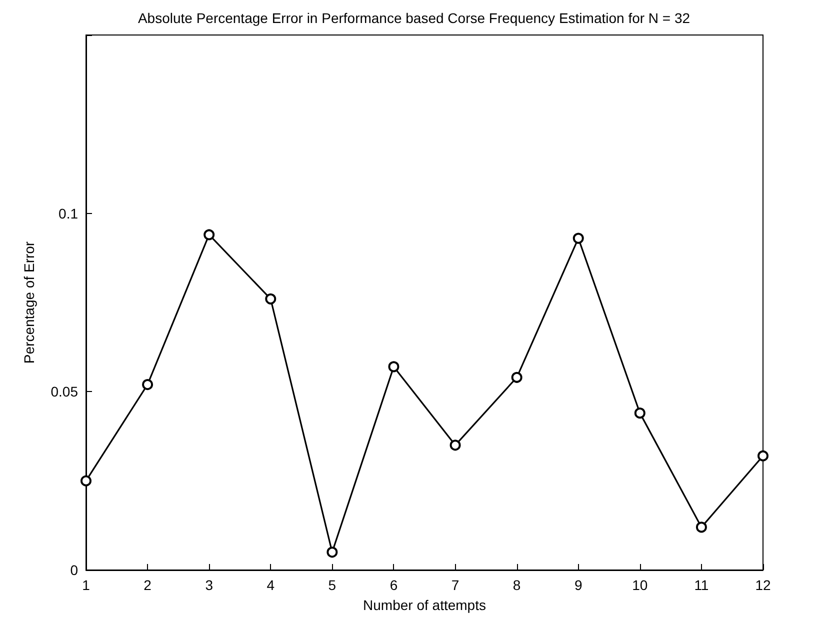 The image size is (828, 628). Describe the element at coordinates (270, 585) in the screenshot. I see `x-tick-label: 4` at that location.